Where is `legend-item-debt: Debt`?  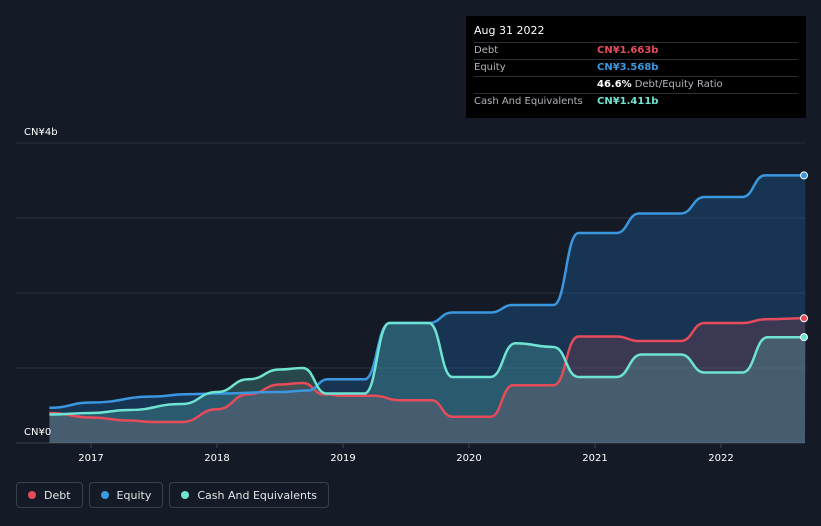 legend-item-debt: Debt is located at coordinates (49, 495).